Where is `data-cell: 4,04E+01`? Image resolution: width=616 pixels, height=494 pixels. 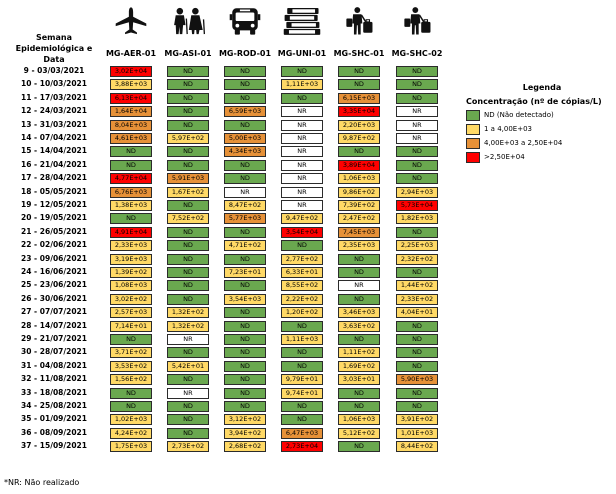
data-cell: 4,04E+01 is located at coordinates (417, 313).